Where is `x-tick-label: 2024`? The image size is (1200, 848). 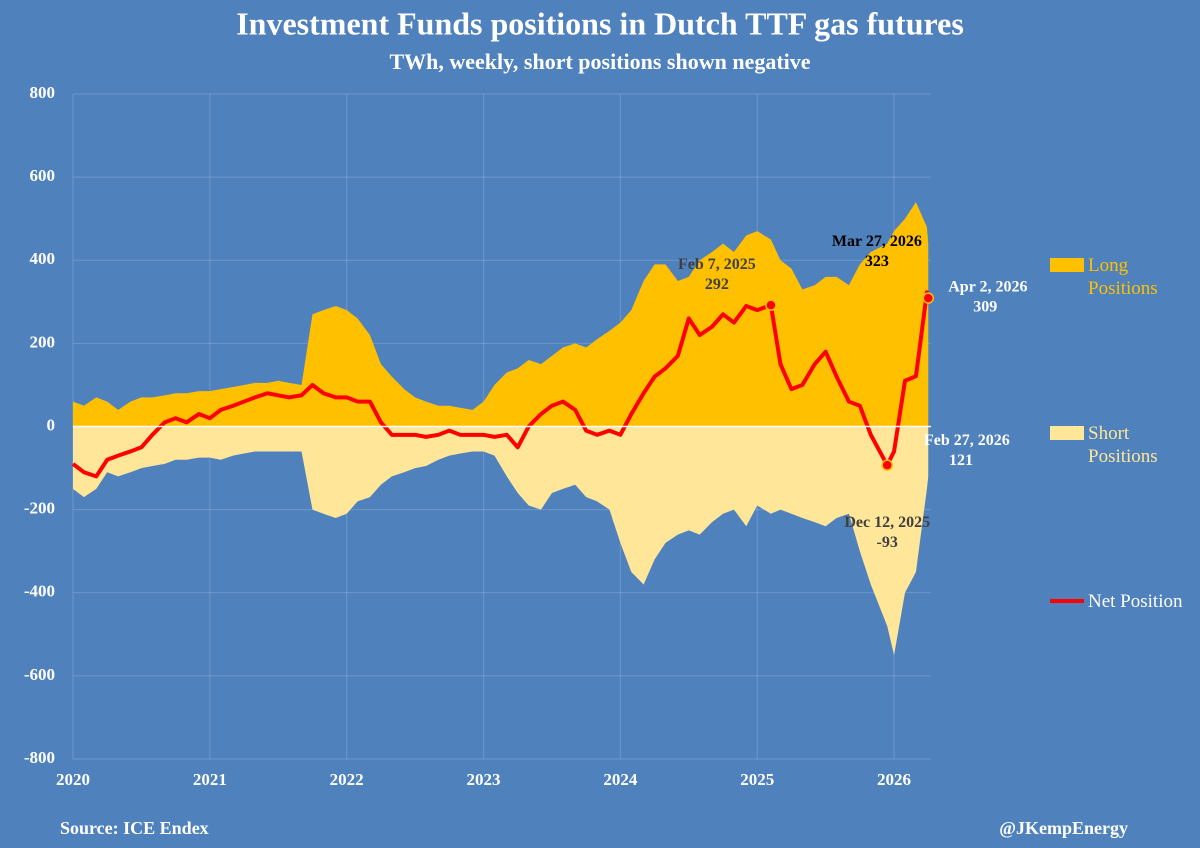
x-tick-label: 2024 is located at coordinates (620, 779).